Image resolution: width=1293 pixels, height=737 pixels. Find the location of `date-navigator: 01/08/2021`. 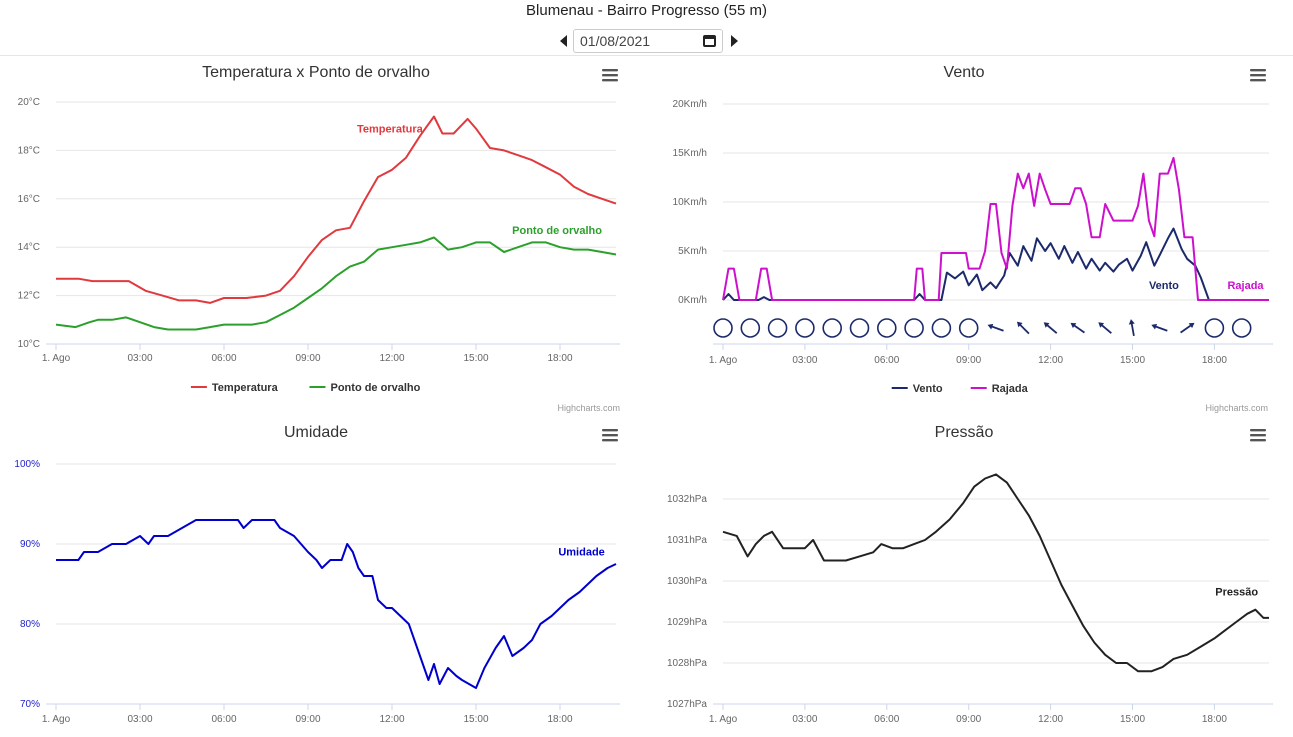

date-navigator: 01/08/2021 is located at coordinates (649, 41).